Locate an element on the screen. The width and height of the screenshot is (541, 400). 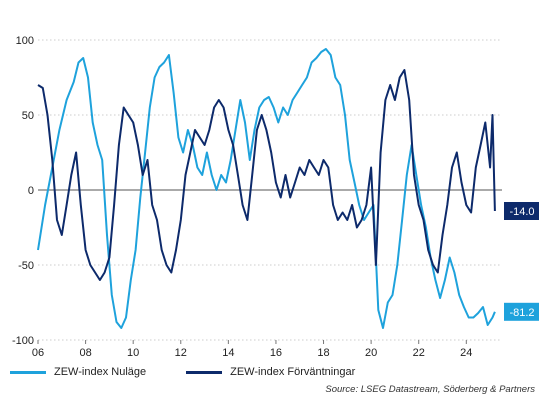
y-tick-label: 100 is located at coordinates (25, 41).